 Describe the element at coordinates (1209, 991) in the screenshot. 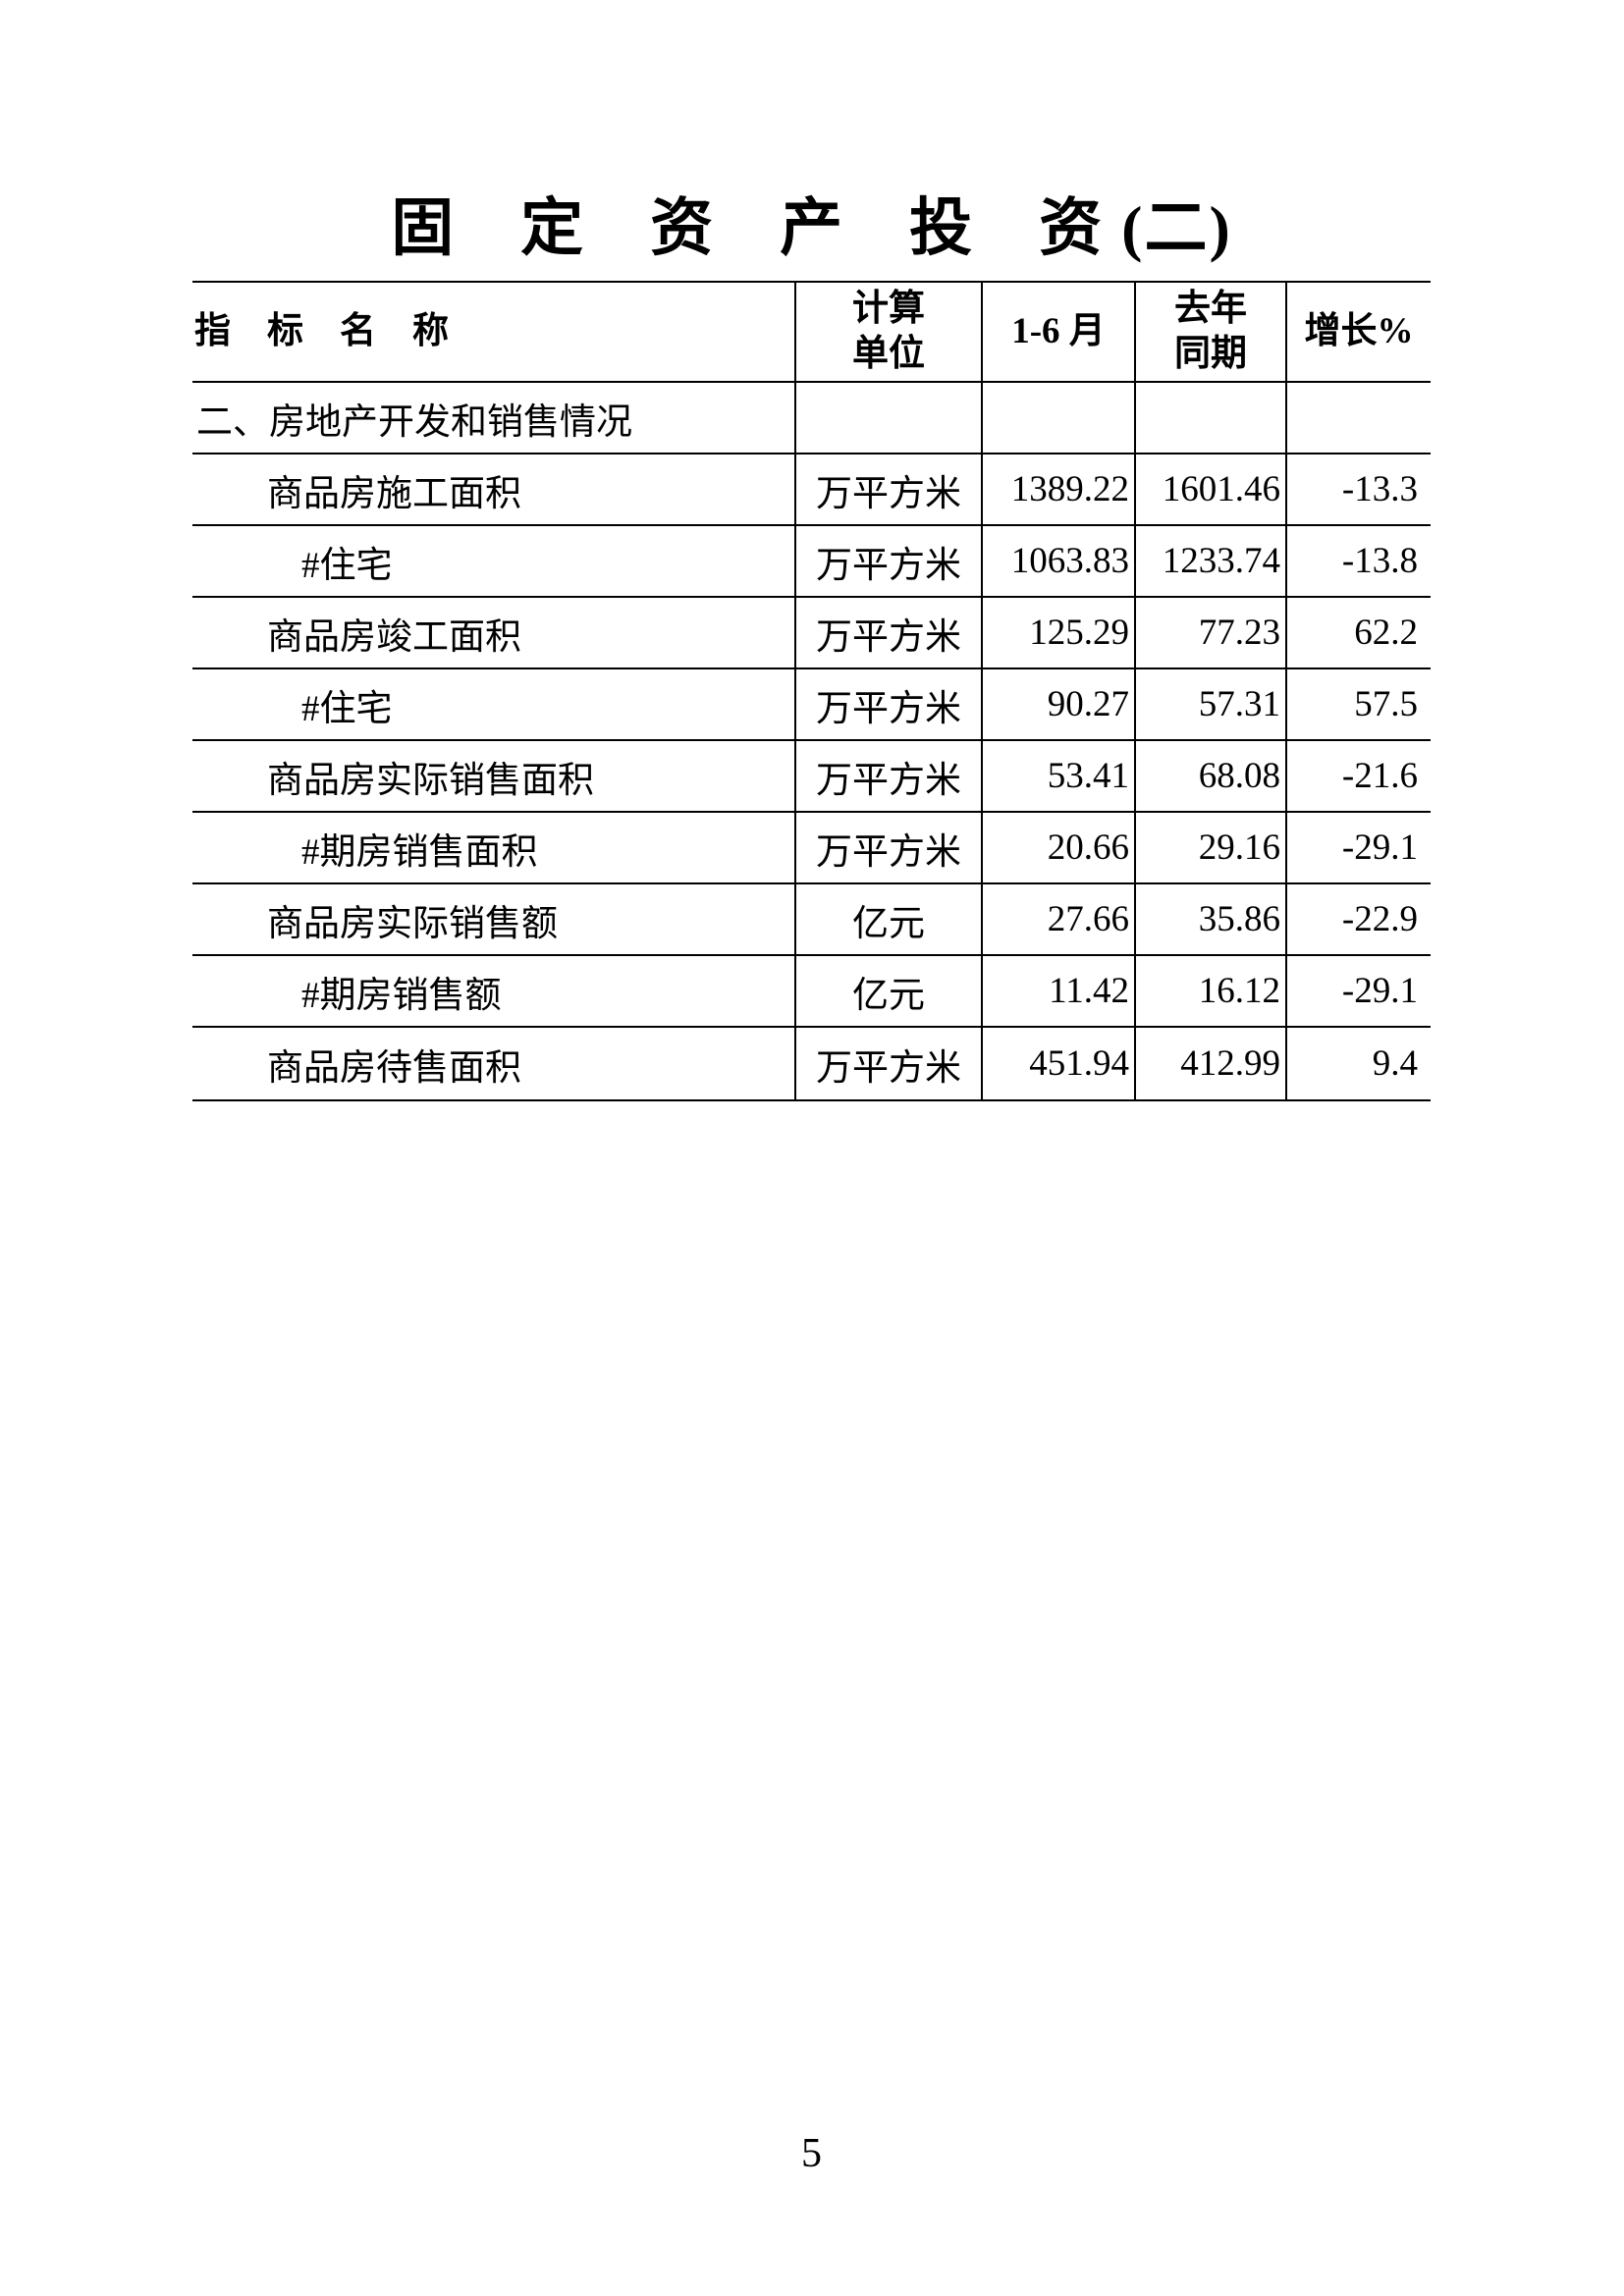

I see `previous-period-cell: 16.12` at that location.